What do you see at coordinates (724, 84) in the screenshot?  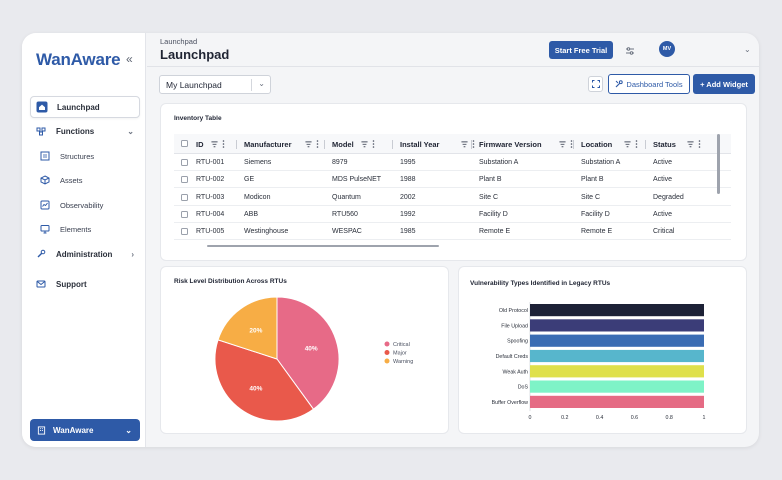 I see `add-widget-button: + Add Widget` at bounding box center [724, 84].